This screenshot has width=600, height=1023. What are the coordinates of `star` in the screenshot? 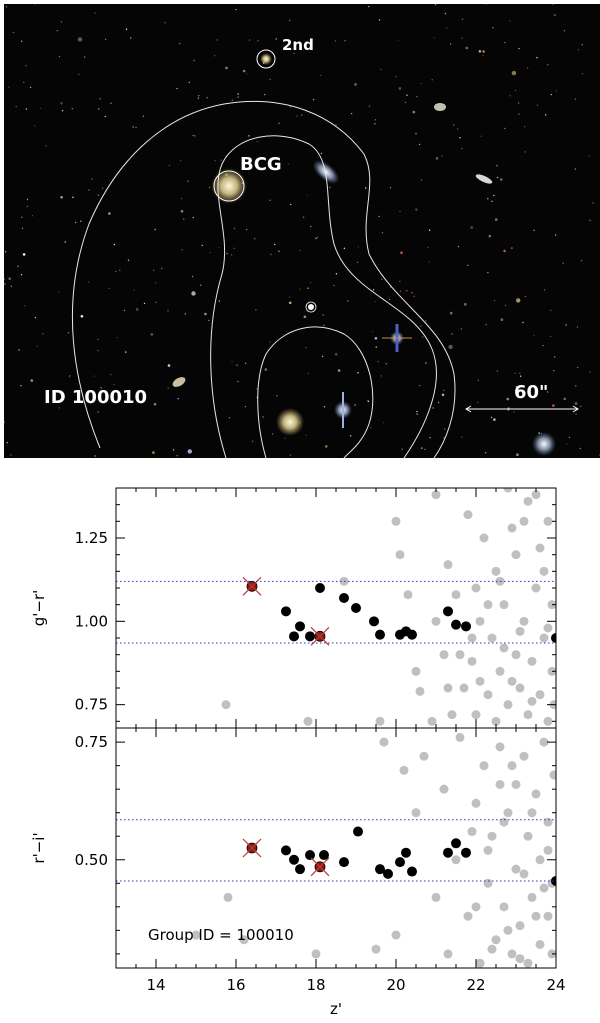 It's located at (311, 307).